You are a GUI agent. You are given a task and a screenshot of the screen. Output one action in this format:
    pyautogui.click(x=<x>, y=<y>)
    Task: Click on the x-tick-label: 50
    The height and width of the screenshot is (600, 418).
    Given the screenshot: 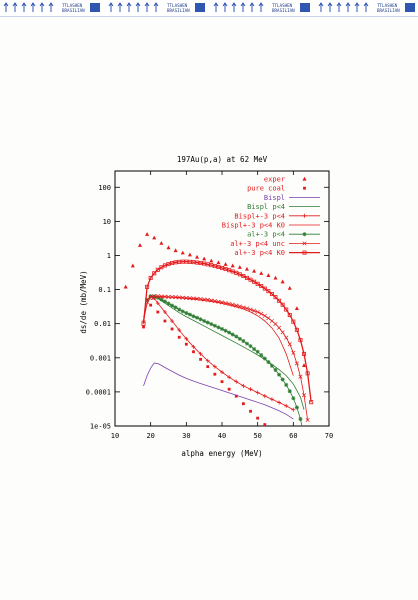 What is the action you would take?
    pyautogui.click(x=257, y=436)
    